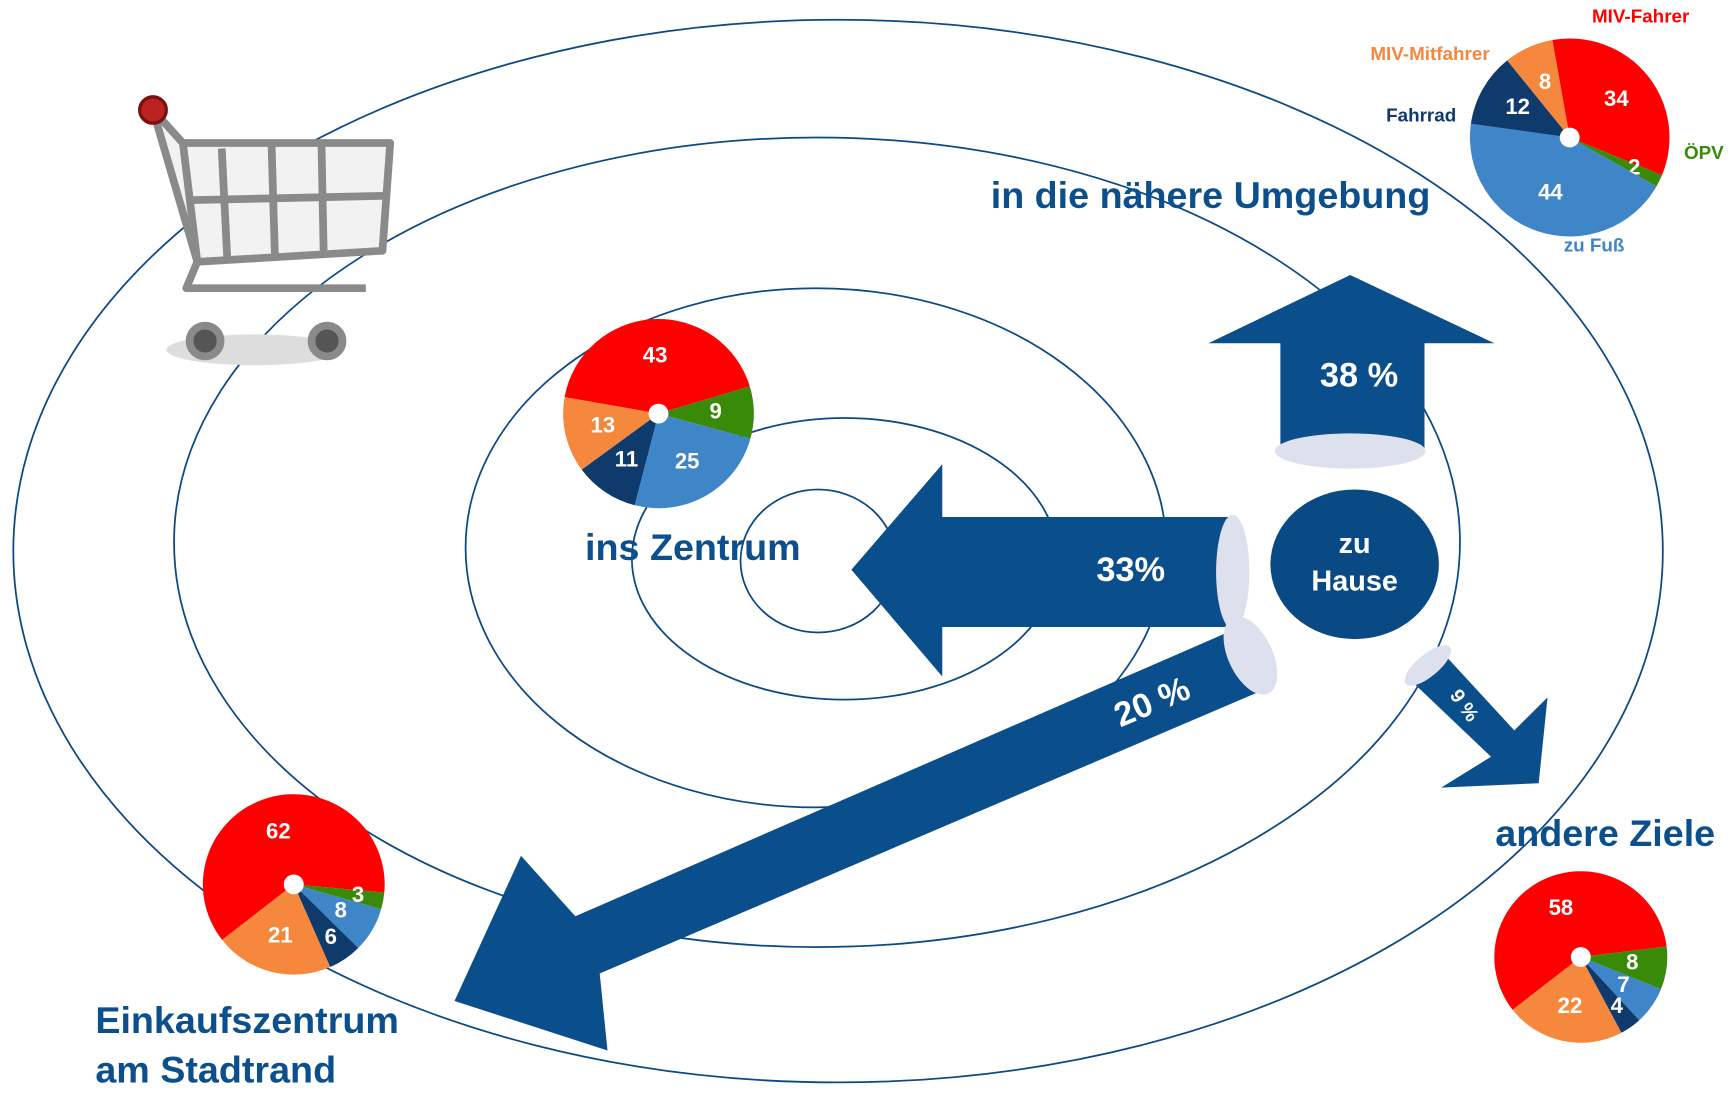 This screenshot has width=1736, height=1100. What do you see at coordinates (1421, 115) in the screenshot?
I see `legend-label: Fahrrad` at bounding box center [1421, 115].